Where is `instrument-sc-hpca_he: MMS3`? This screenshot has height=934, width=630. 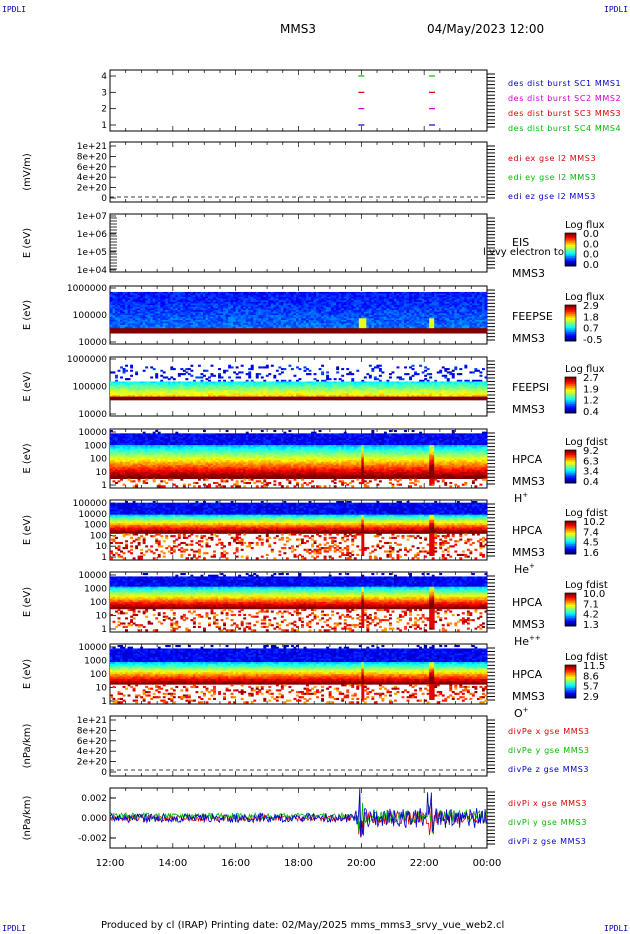
instrument-sc-hpca_he: MMS3 is located at coordinates (528, 552).